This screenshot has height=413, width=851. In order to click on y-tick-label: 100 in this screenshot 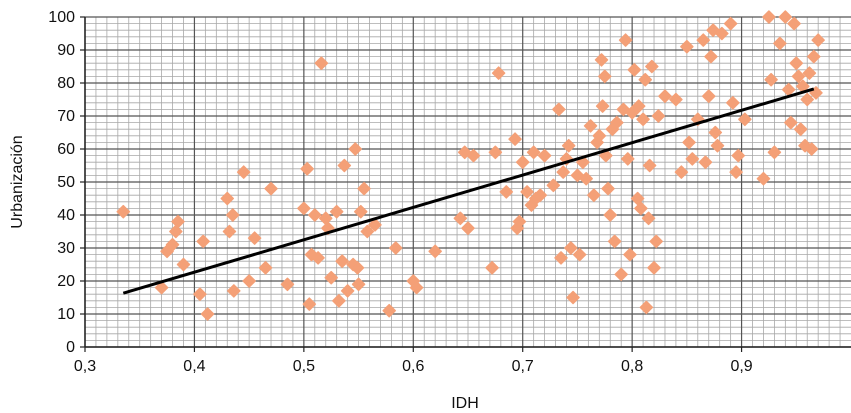, I will do `click(61, 17)`.